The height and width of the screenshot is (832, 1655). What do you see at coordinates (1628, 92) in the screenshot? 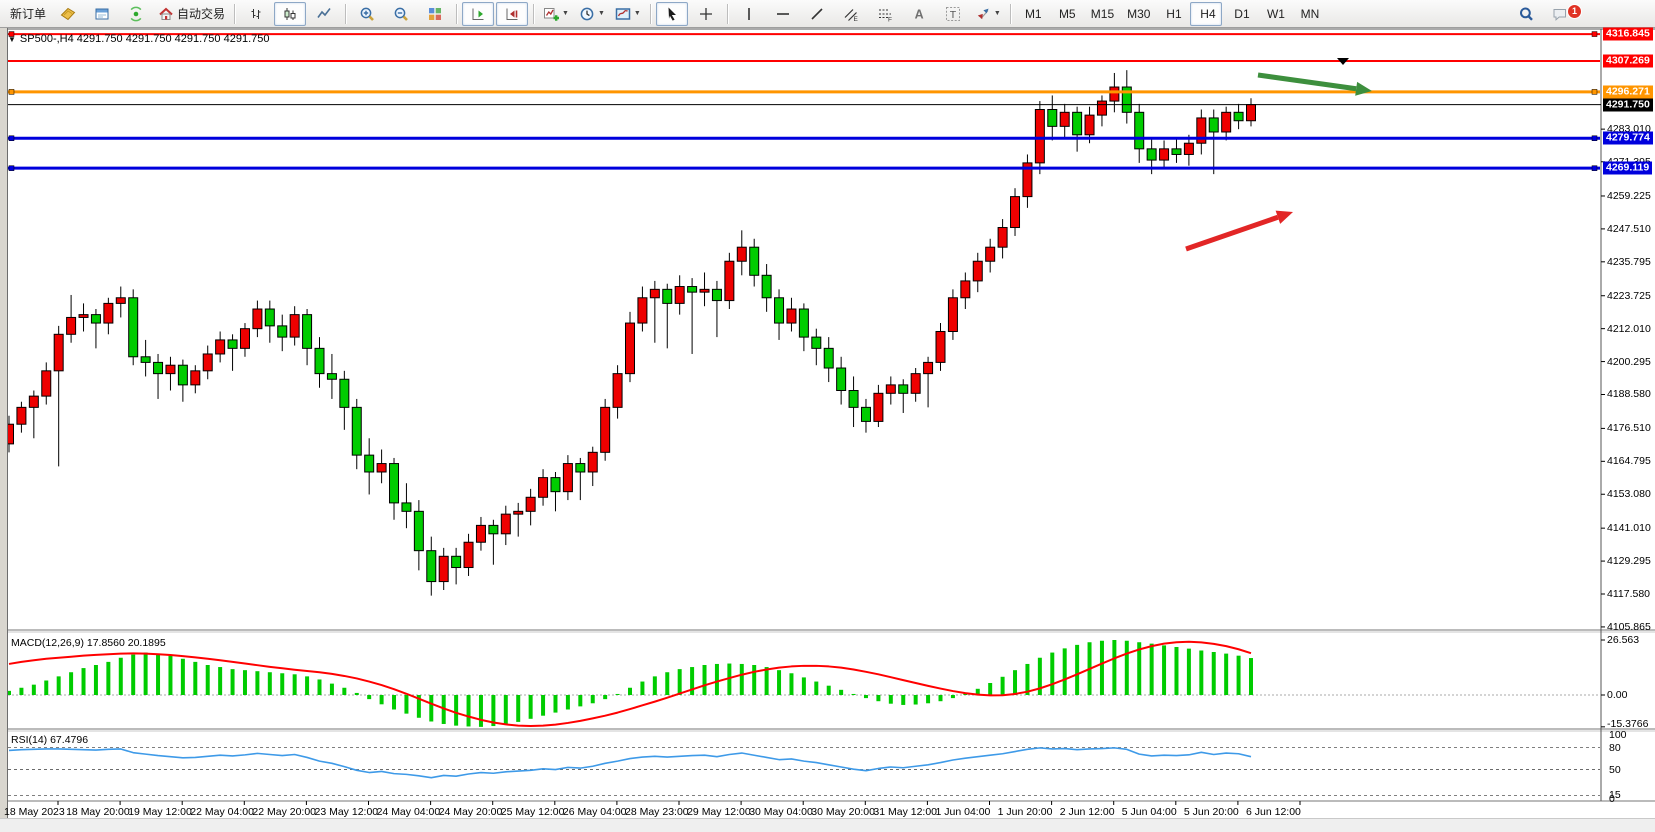
I see `price-badge: 4296.271` at bounding box center [1628, 92].